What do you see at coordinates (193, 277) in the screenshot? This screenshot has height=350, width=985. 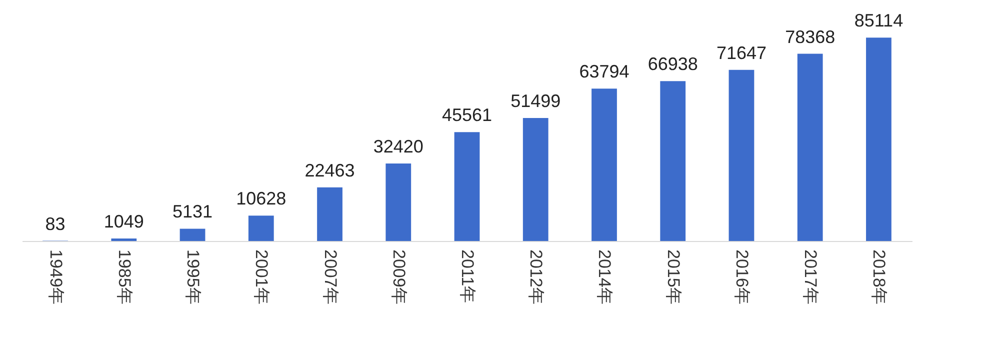 I see `x-tick-label: 1995年` at bounding box center [193, 277].